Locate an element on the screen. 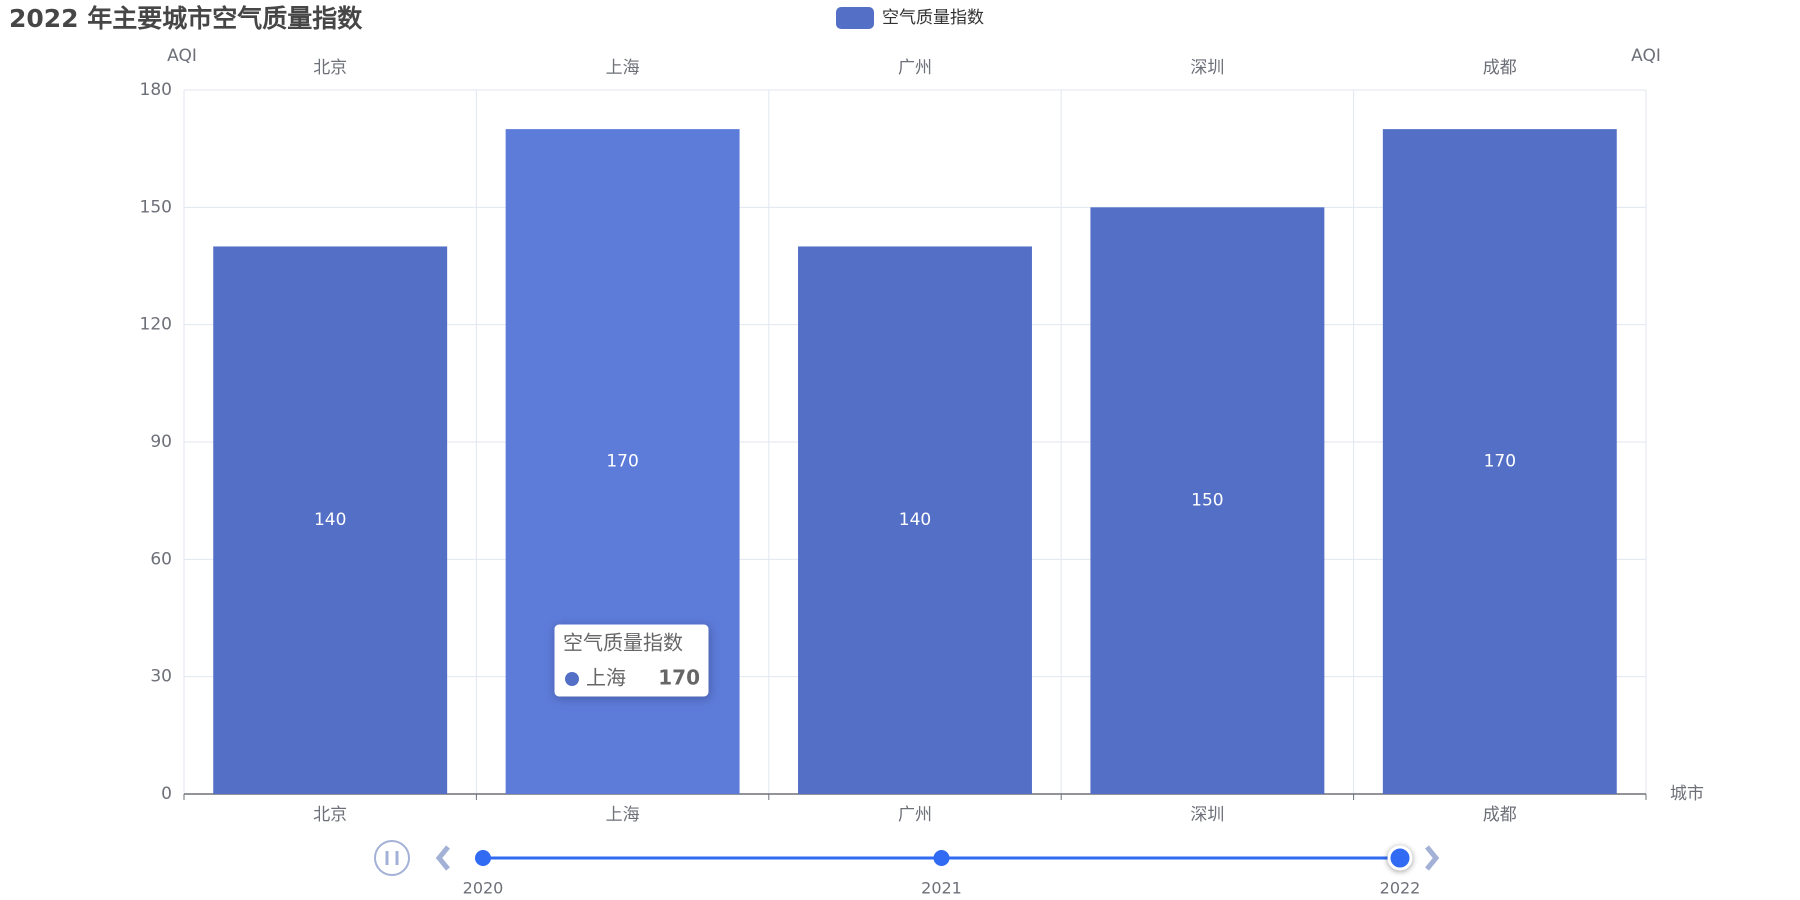 The width and height of the screenshot is (1800, 900). play-button is located at coordinates (392, 858).